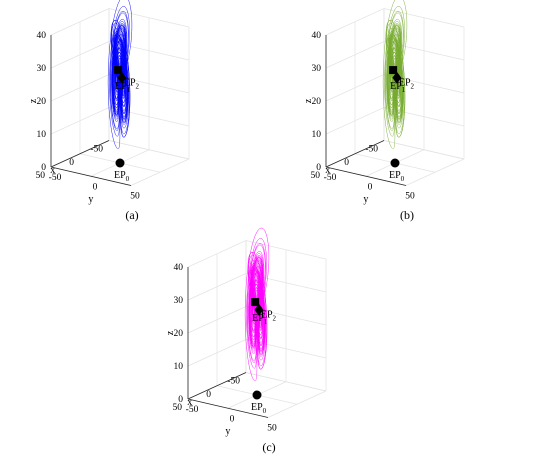  I want to click on caption-a: (a), so click(132, 215).